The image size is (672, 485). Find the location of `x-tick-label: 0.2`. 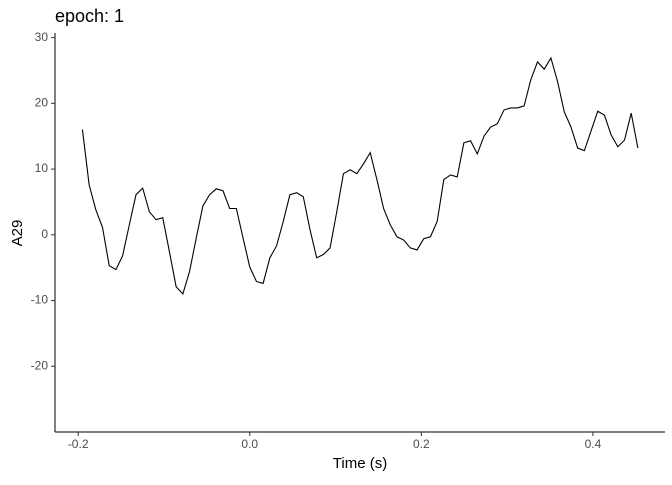

x-tick-label: 0.2 is located at coordinates (421, 444).